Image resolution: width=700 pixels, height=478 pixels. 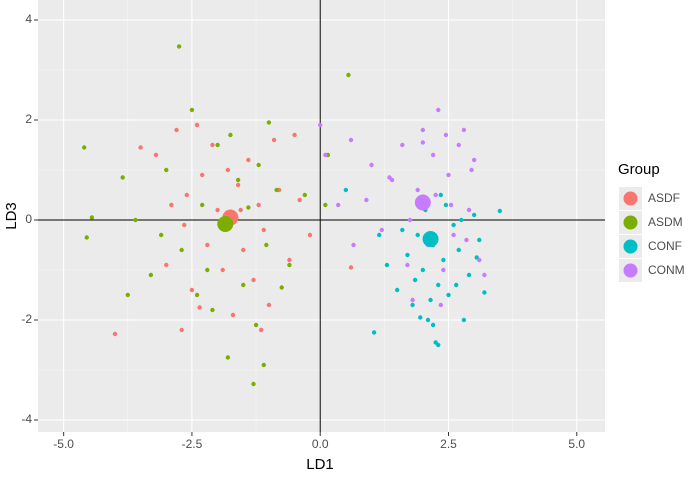 I want to click on y-axis-label: LD3, so click(x=11, y=216).